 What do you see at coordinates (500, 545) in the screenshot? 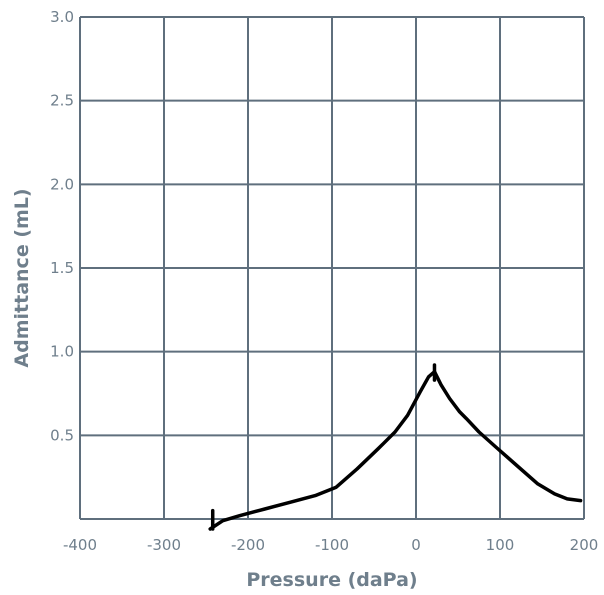
I see `x-tick-label: 100` at bounding box center [500, 545].